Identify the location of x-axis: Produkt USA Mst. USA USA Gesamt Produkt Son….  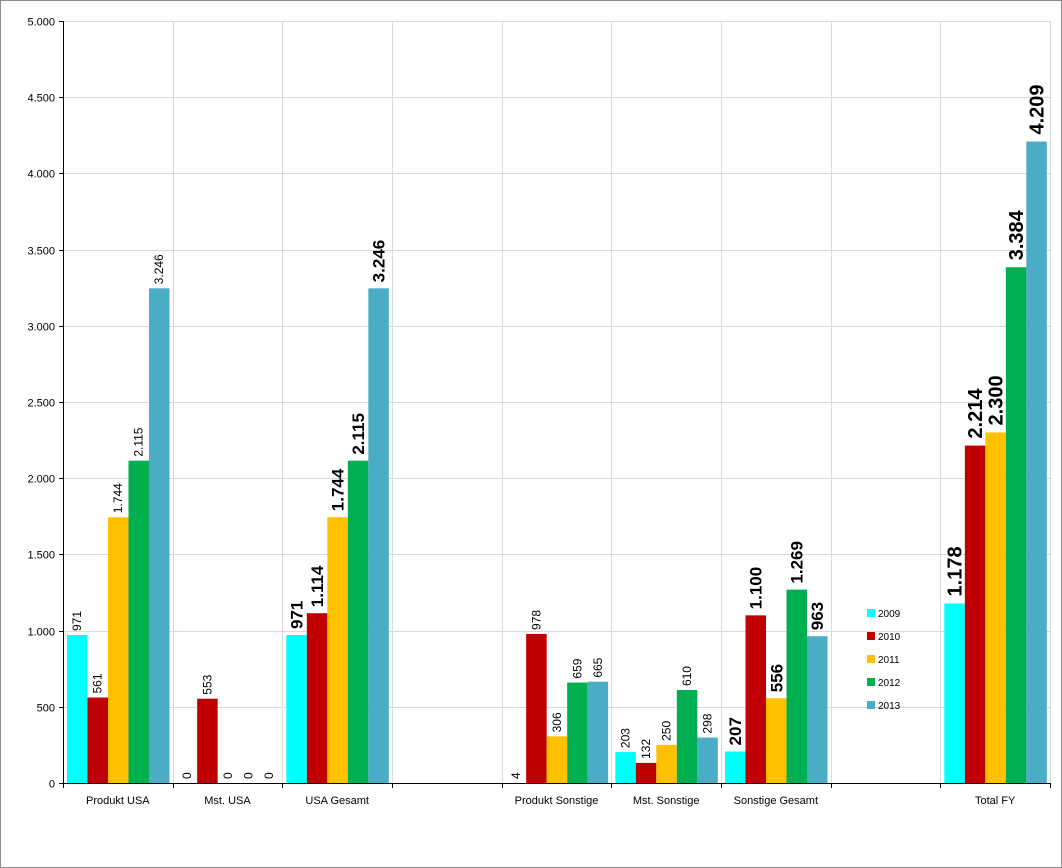
(557, 795).